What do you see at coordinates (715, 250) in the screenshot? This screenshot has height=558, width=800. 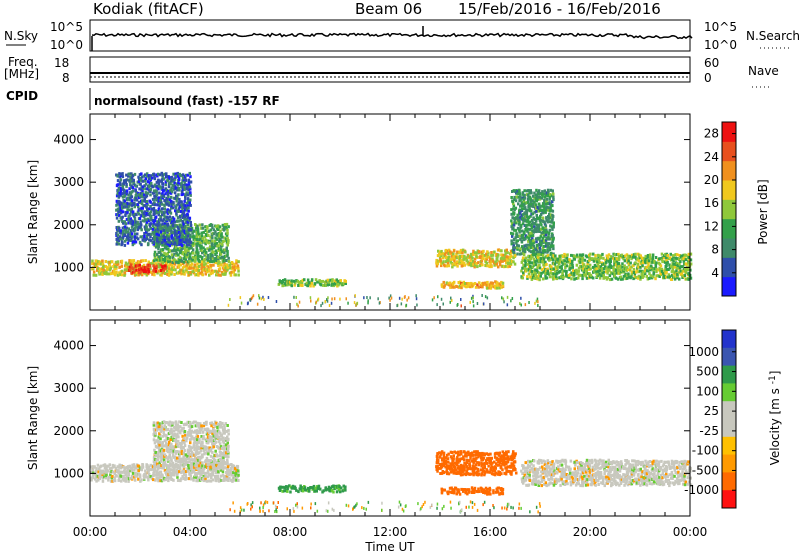 I see `colorbar-tick-label: 8` at bounding box center [715, 250].